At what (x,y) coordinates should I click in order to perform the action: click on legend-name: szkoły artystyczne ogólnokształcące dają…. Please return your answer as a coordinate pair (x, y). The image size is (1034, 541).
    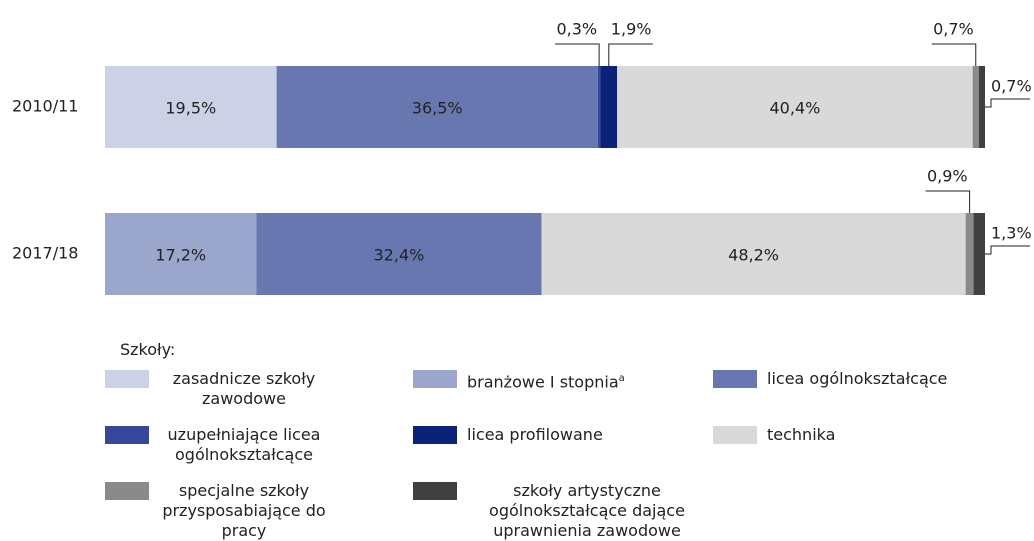
    Looking at the image, I should click on (587, 510).